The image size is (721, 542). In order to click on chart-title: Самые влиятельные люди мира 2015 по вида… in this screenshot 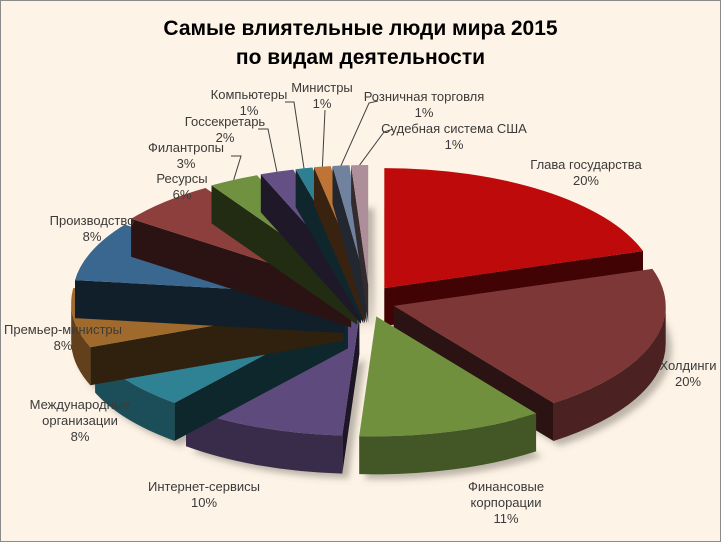, I will do `click(360, 43)`.